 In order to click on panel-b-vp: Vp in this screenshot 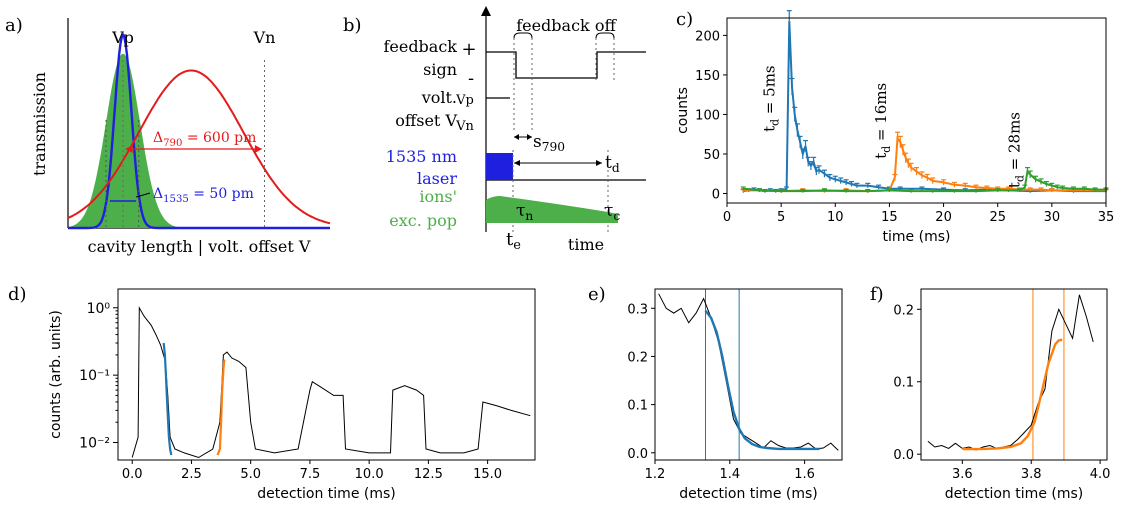, I will do `click(464, 100)`.